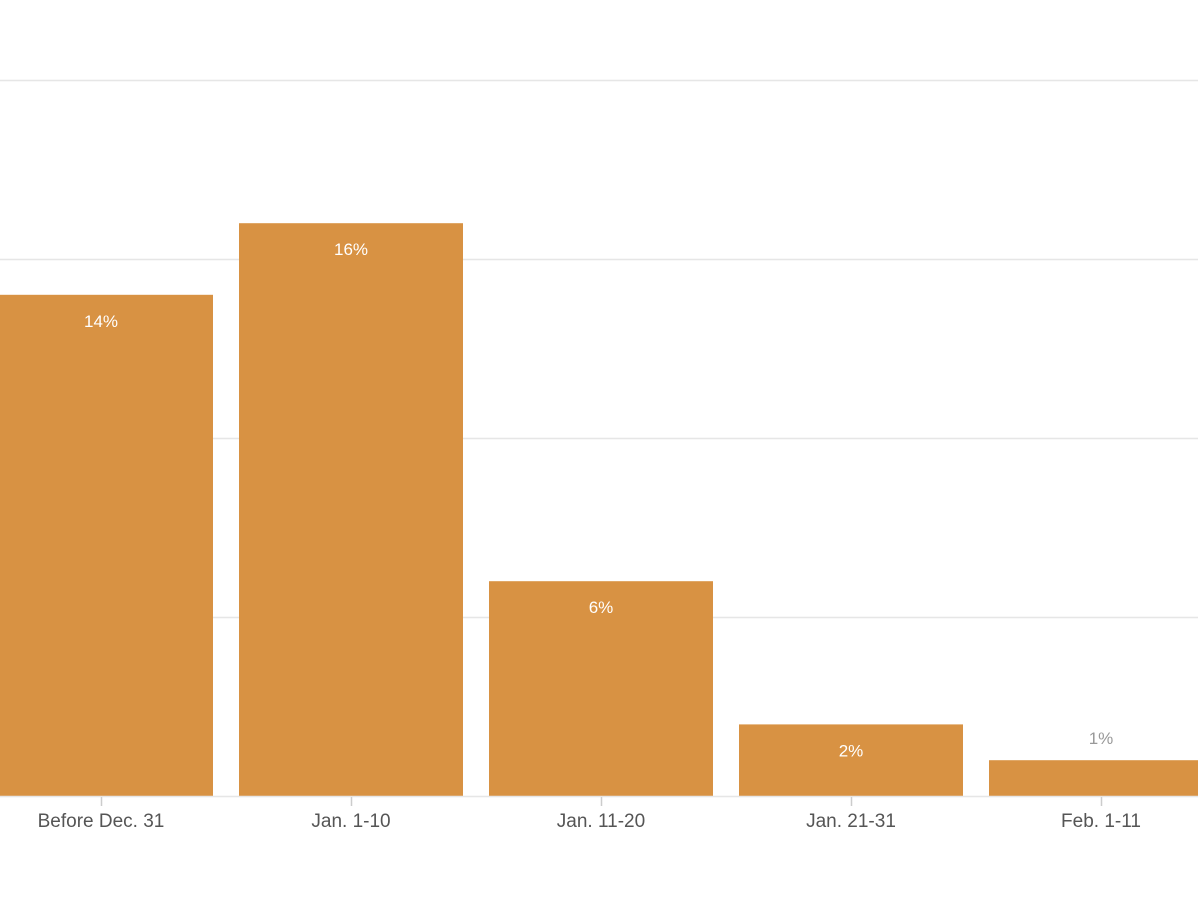 The height and width of the screenshot is (903, 1198). I want to click on x-tick-label: Jan. 1-10, so click(350, 821).